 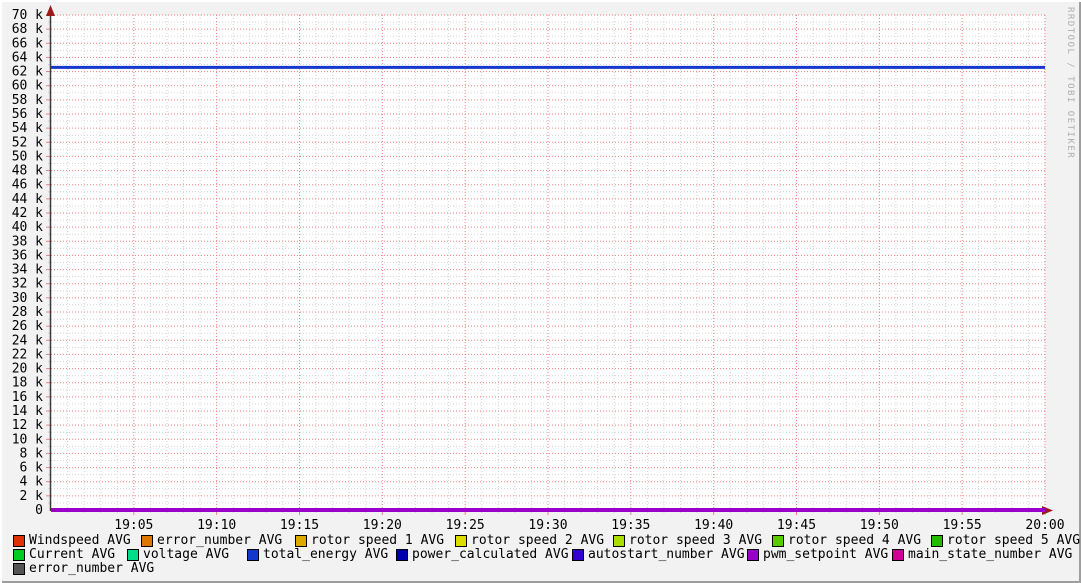 I want to click on x-tick-label: 20:00, so click(x=1044, y=525).